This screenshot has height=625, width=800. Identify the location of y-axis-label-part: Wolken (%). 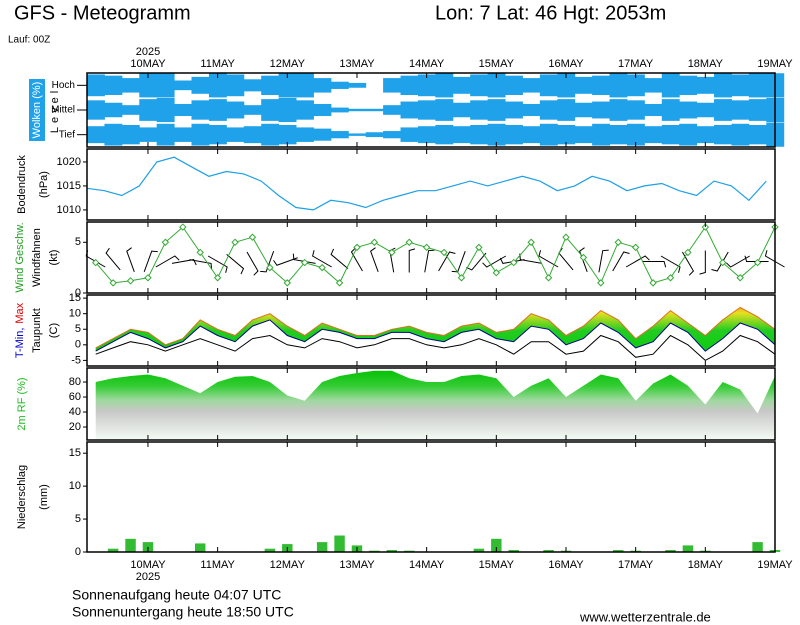
(37, 110).